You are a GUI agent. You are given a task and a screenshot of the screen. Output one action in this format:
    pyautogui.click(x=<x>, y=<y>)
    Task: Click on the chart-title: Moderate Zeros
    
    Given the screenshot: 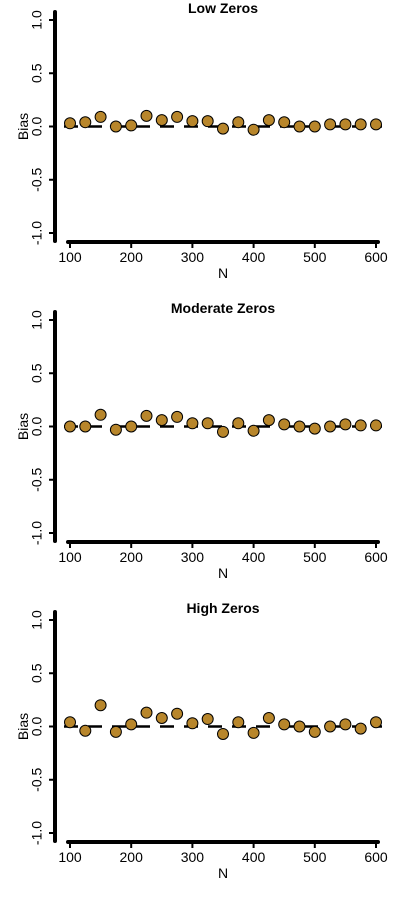 What is the action you would take?
    pyautogui.click(x=223, y=308)
    